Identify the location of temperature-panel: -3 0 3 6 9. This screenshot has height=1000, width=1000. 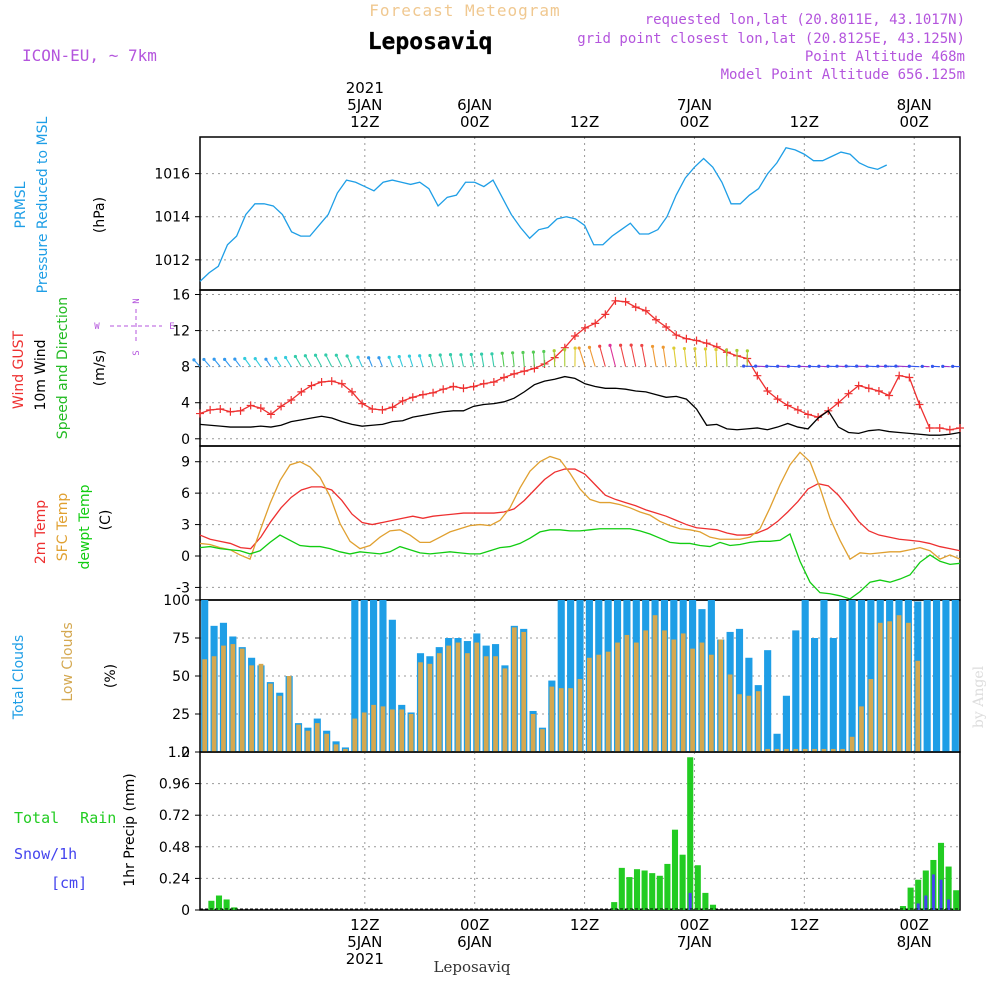
(568, 523).